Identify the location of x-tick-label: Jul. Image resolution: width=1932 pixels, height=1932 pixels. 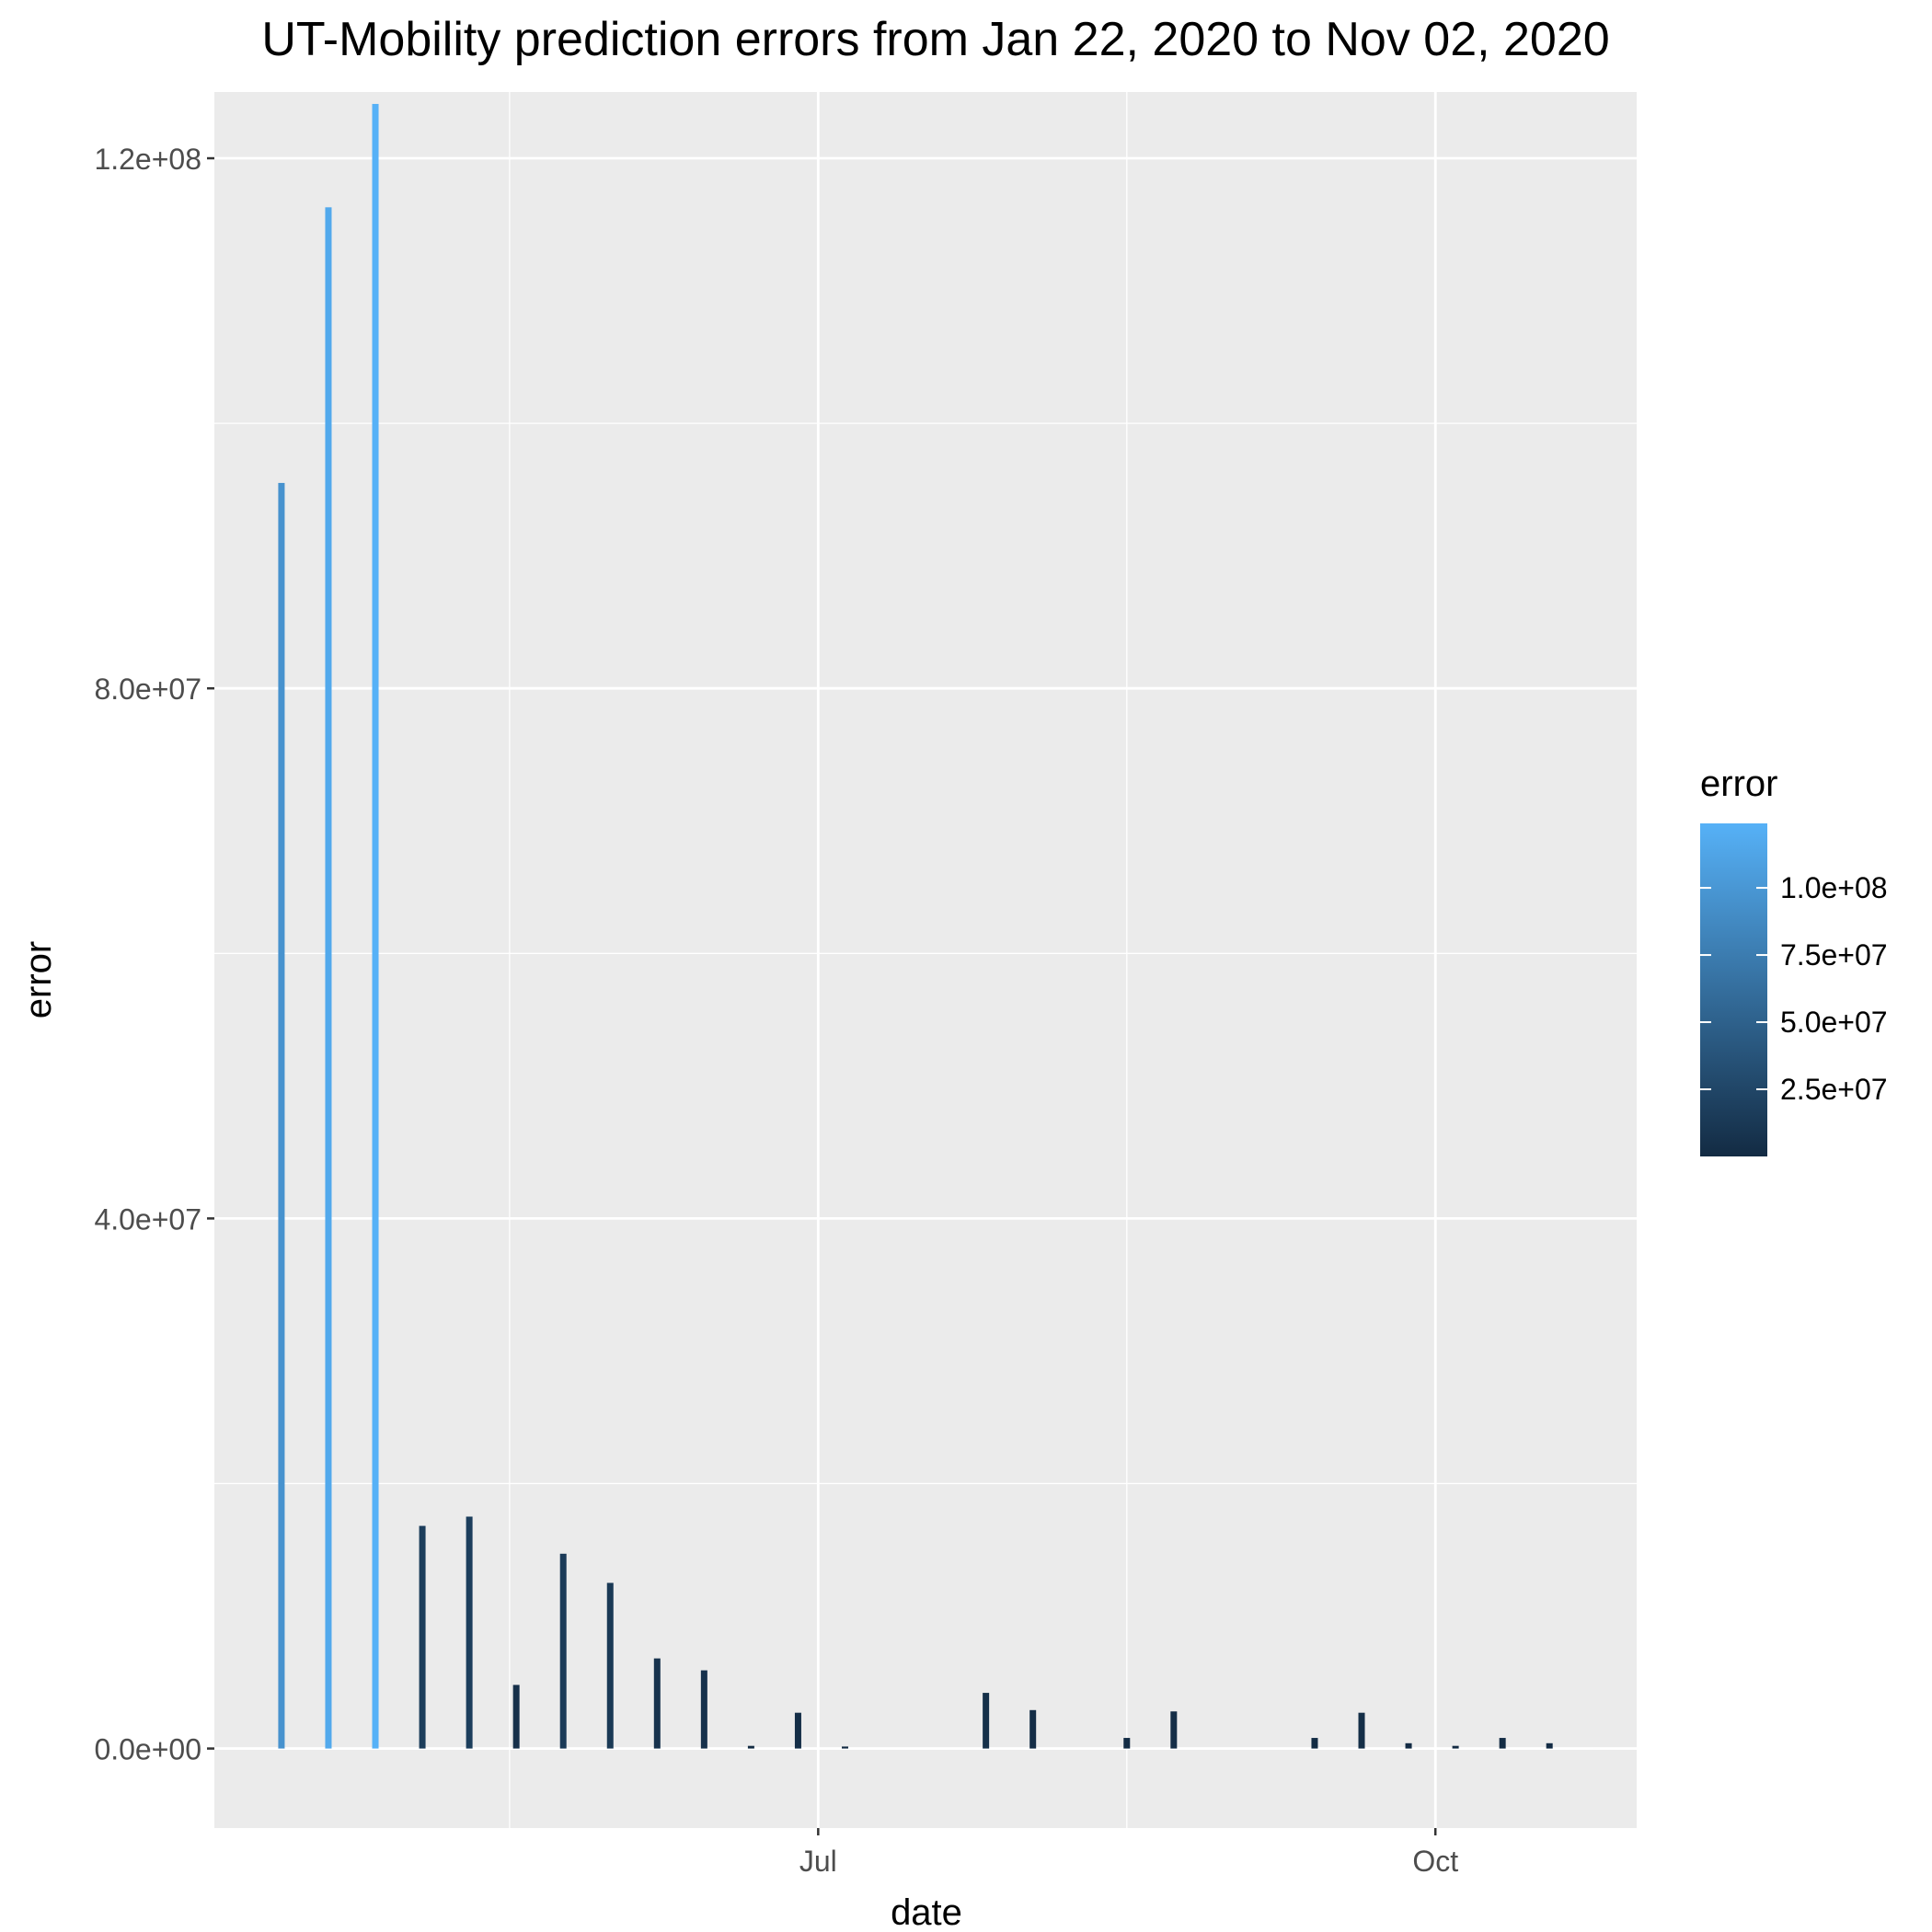
(818, 1861).